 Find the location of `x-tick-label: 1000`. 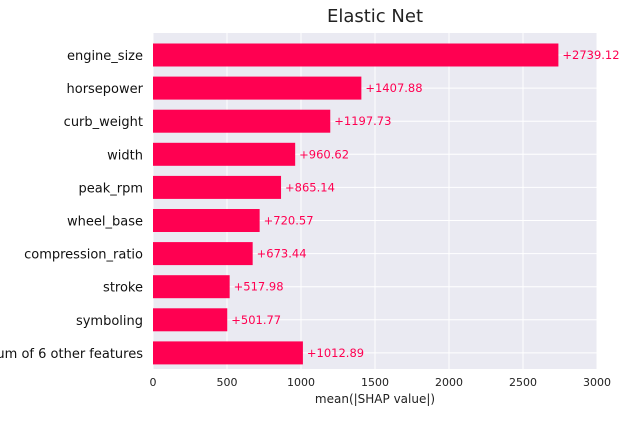

x-tick-label: 1000 is located at coordinates (301, 382).